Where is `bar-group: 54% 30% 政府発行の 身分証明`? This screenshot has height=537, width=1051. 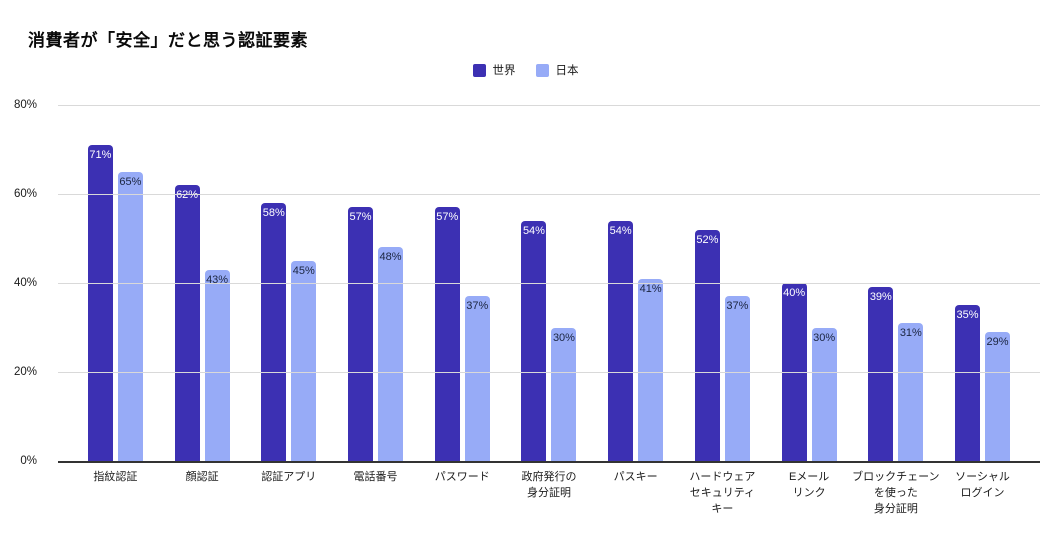
bar-group: 54% 30% 政府発行の 身分証明 is located at coordinates (549, 302).